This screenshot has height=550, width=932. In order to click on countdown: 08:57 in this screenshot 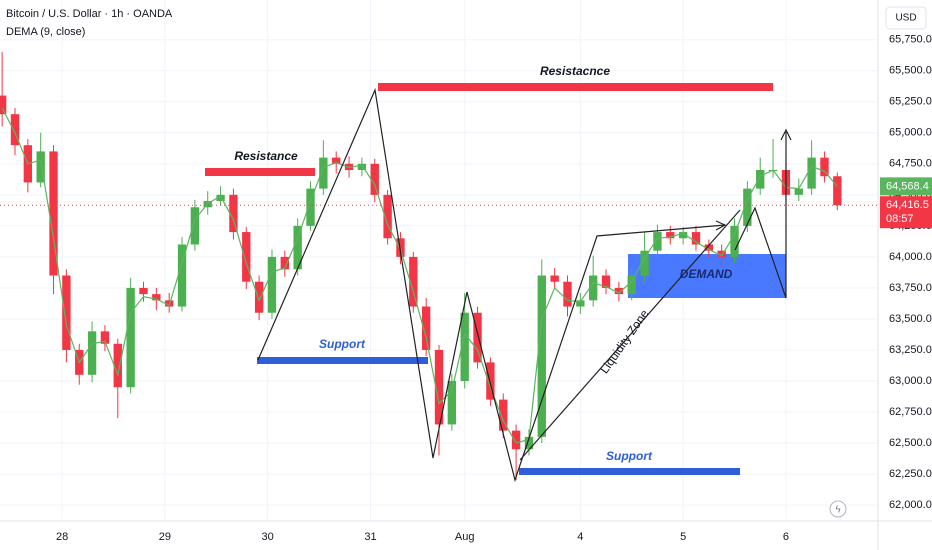, I will do `click(900, 219)`.